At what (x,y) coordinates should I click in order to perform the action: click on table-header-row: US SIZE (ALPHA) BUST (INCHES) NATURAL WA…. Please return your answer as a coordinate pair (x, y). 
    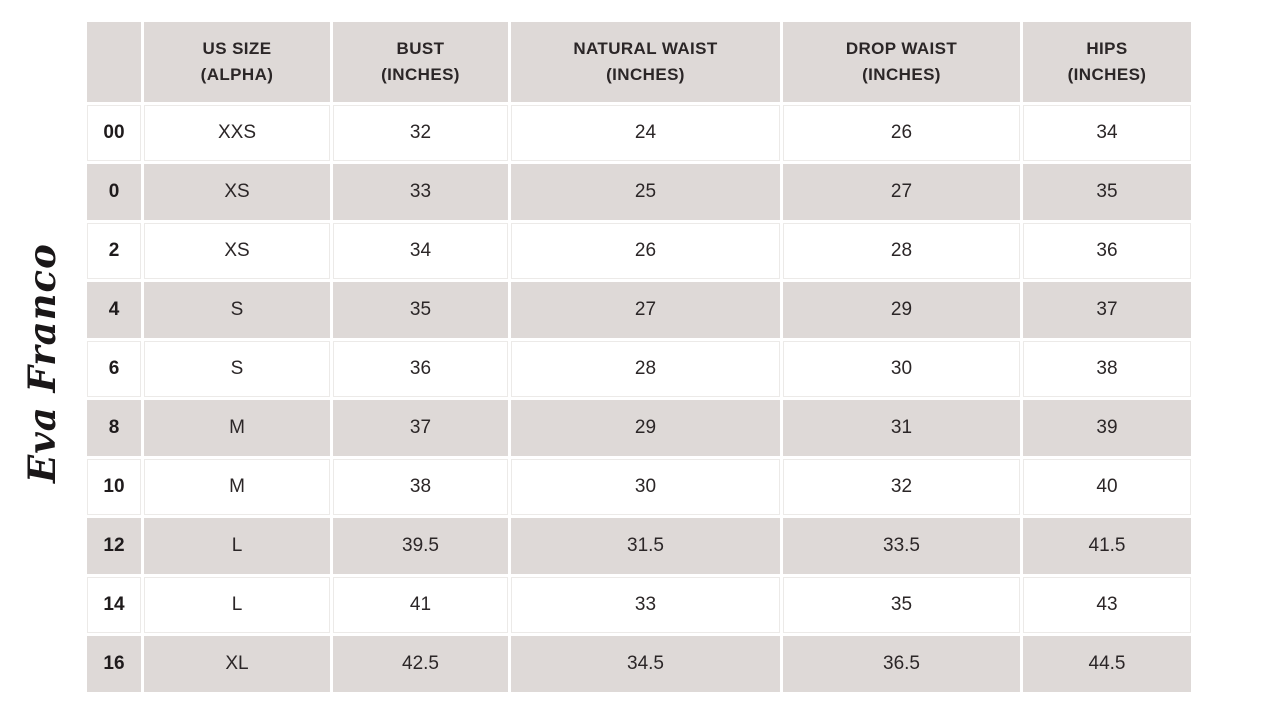
    Looking at the image, I should click on (639, 62).